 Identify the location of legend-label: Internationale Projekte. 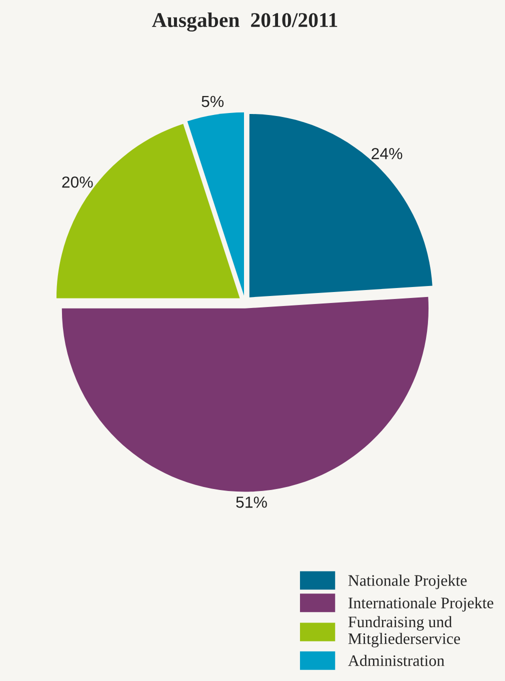
(421, 604).